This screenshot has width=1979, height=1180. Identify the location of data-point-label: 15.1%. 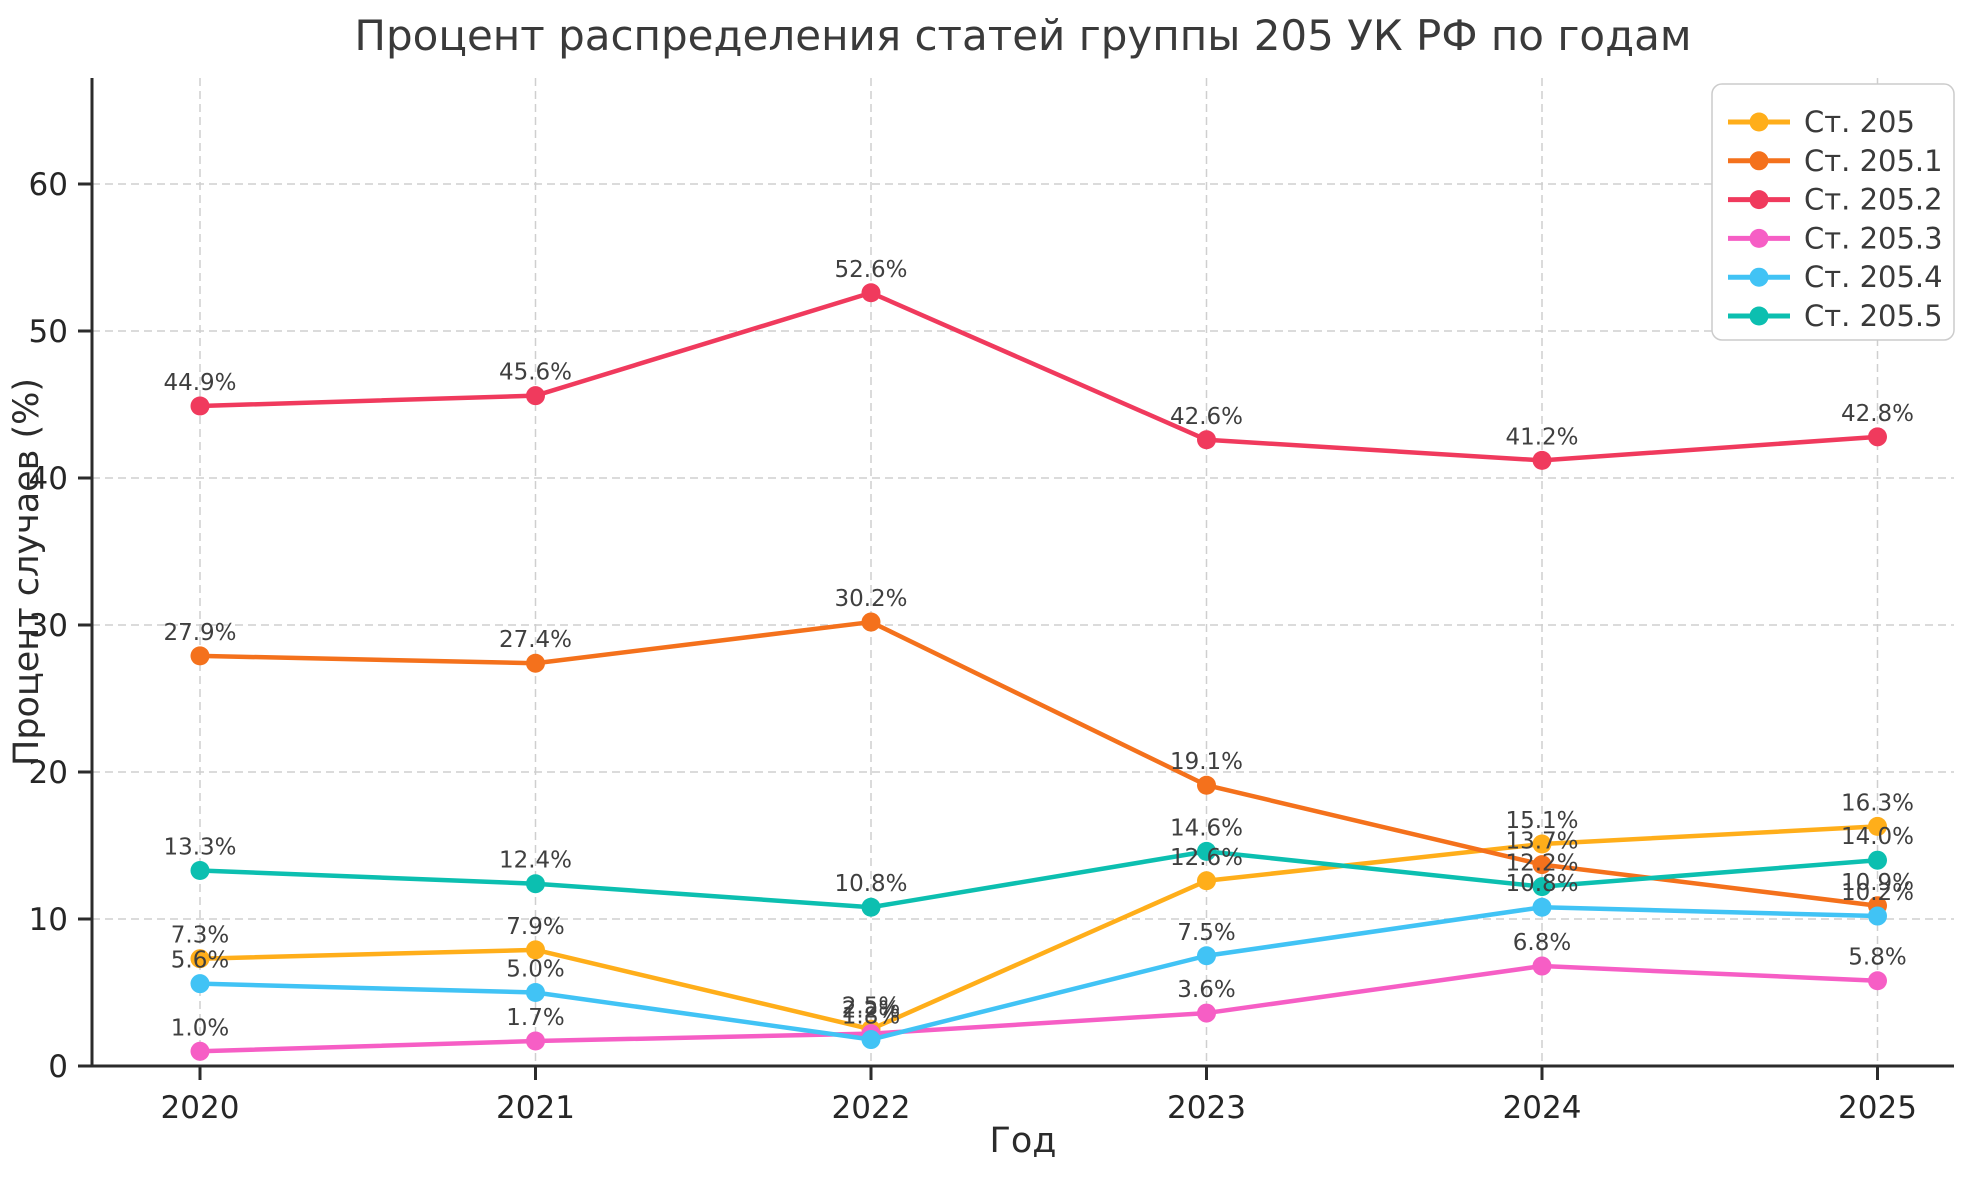
(1541, 821).